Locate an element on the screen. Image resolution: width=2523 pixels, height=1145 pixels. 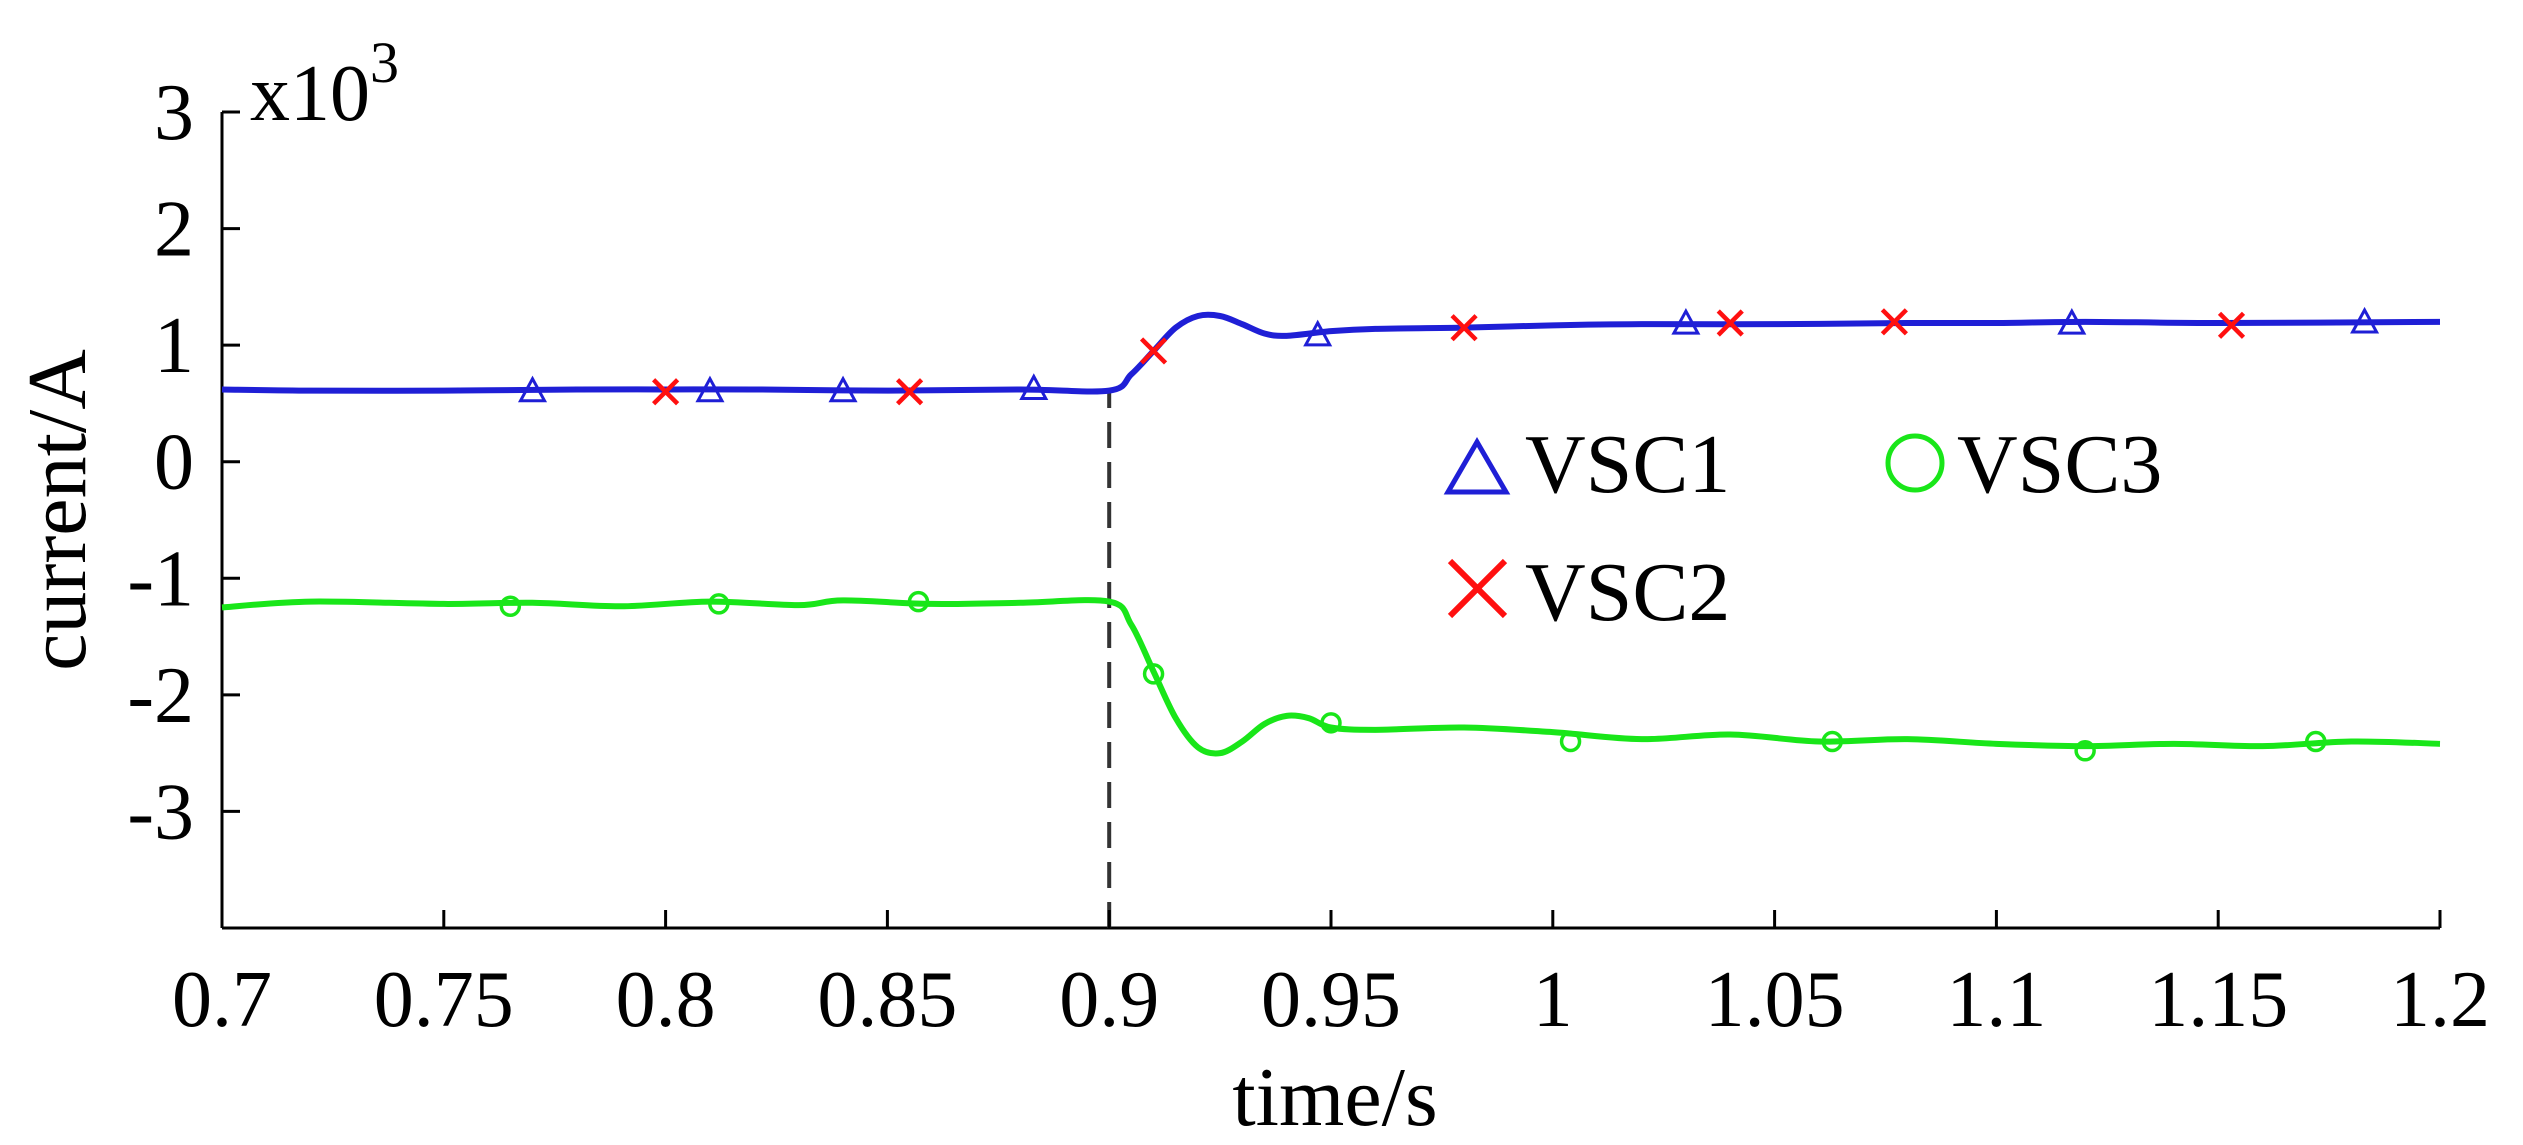
x-tick-label: 0.95 is located at coordinates (1331, 1000).